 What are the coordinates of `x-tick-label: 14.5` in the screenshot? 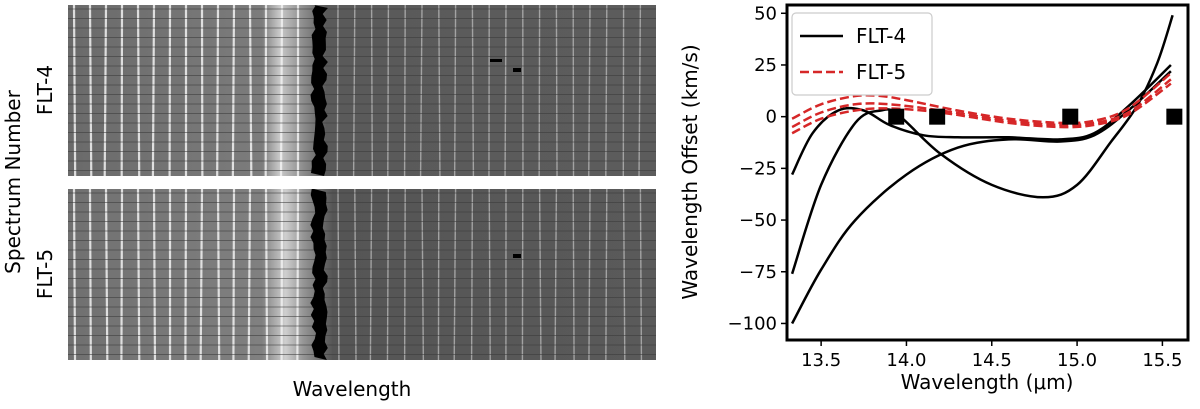 It's located at (992, 360).